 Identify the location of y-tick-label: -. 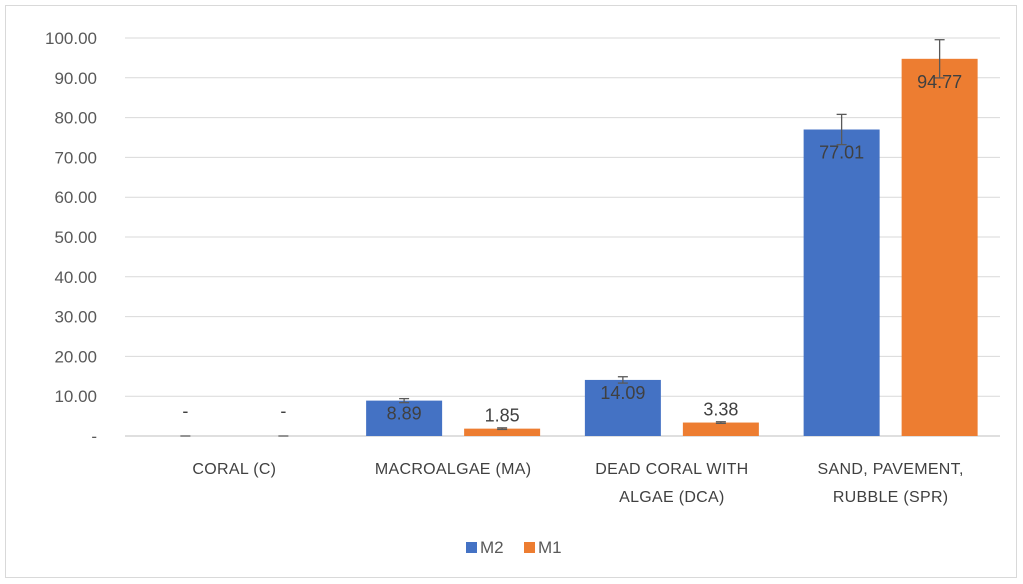
(94, 436).